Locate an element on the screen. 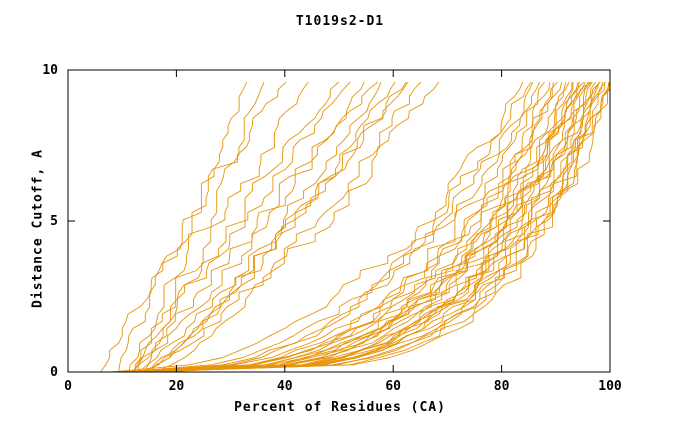  x-tick-label: 100 is located at coordinates (610, 386).